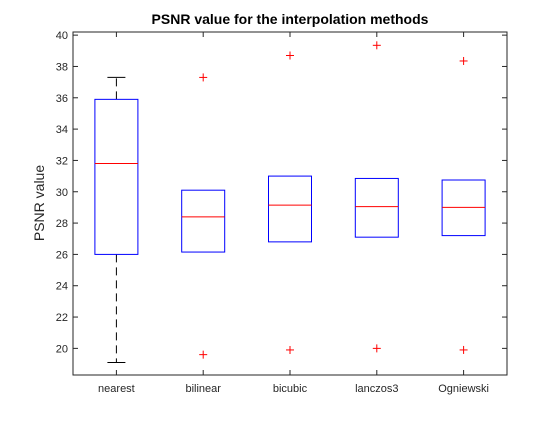 The width and height of the screenshot is (560, 425). Describe the element at coordinates (62, 287) in the screenshot. I see `y-tick-label: 24` at that location.